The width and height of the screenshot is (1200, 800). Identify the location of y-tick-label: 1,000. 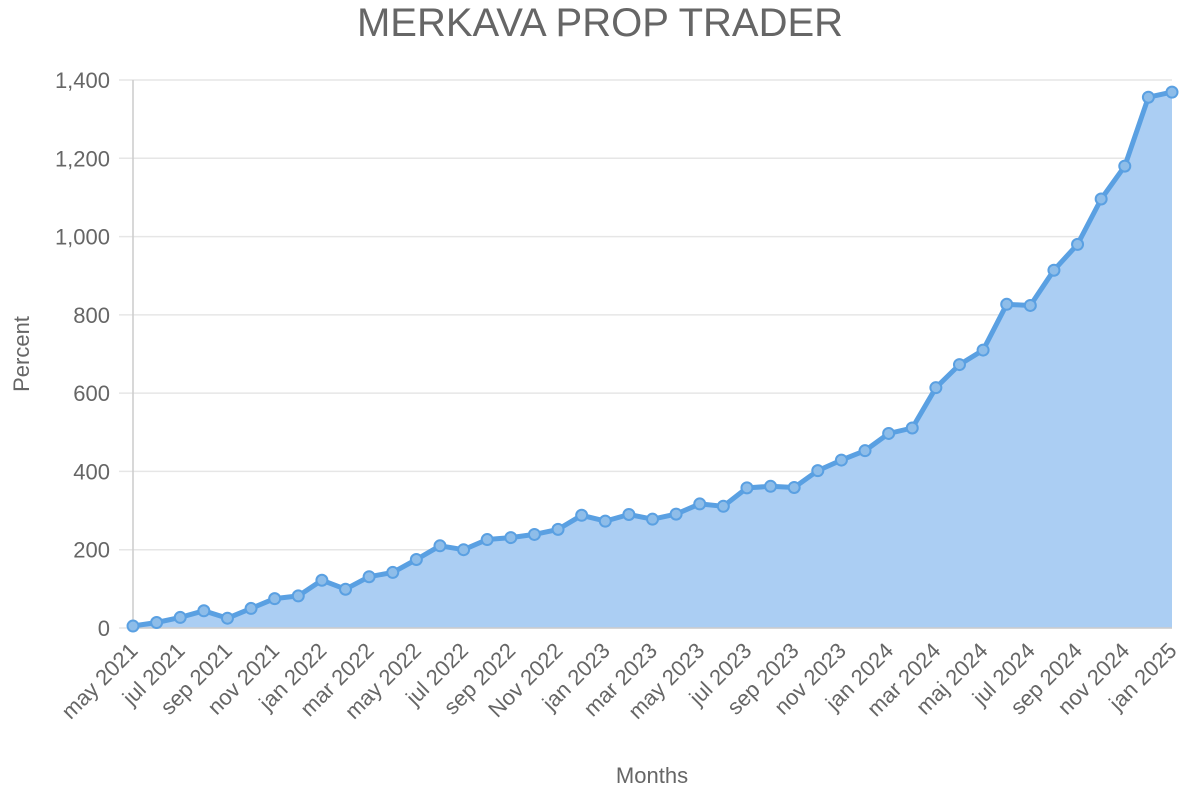
(82, 237).